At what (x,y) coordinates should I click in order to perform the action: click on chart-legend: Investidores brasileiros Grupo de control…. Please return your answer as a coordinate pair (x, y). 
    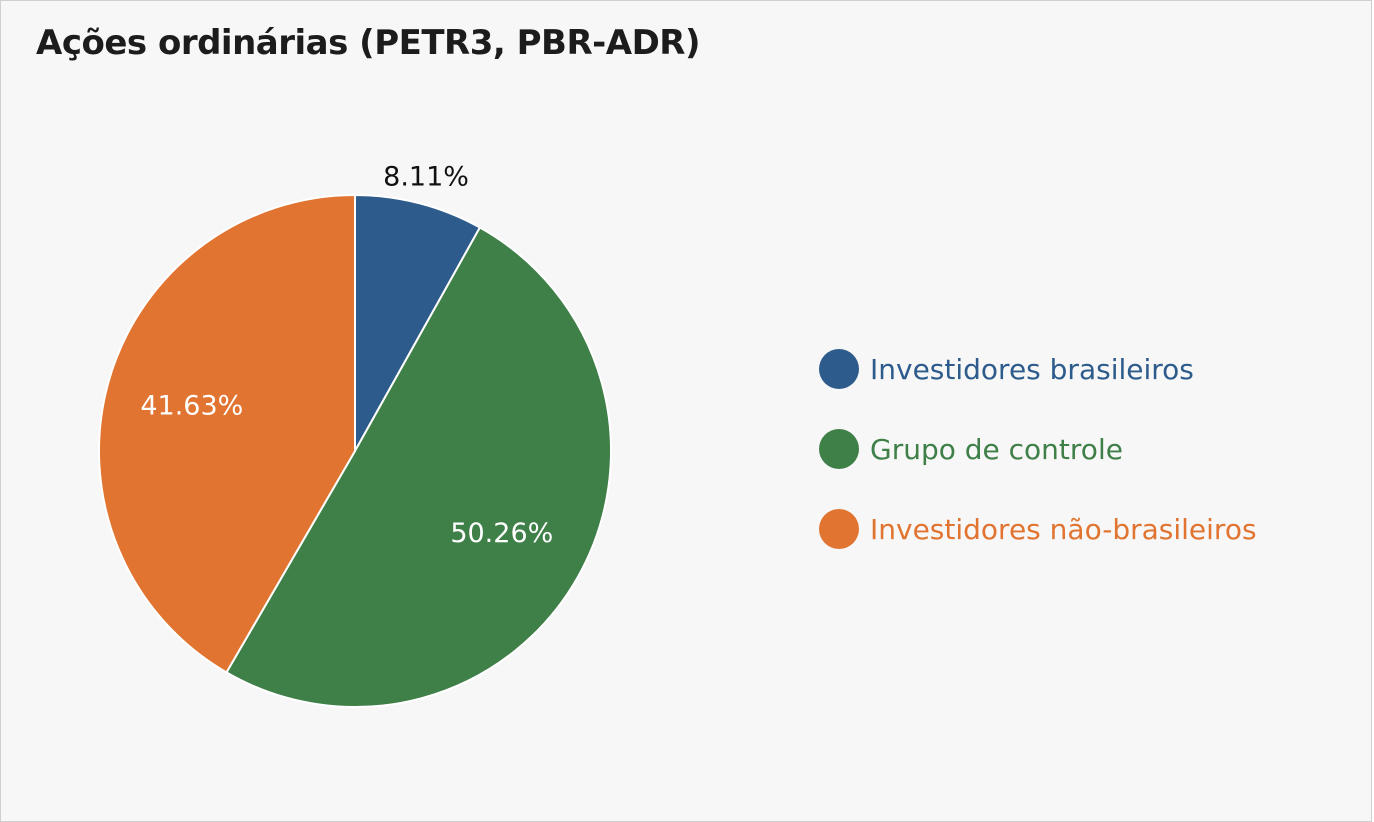
    Looking at the image, I should click on (1038, 469).